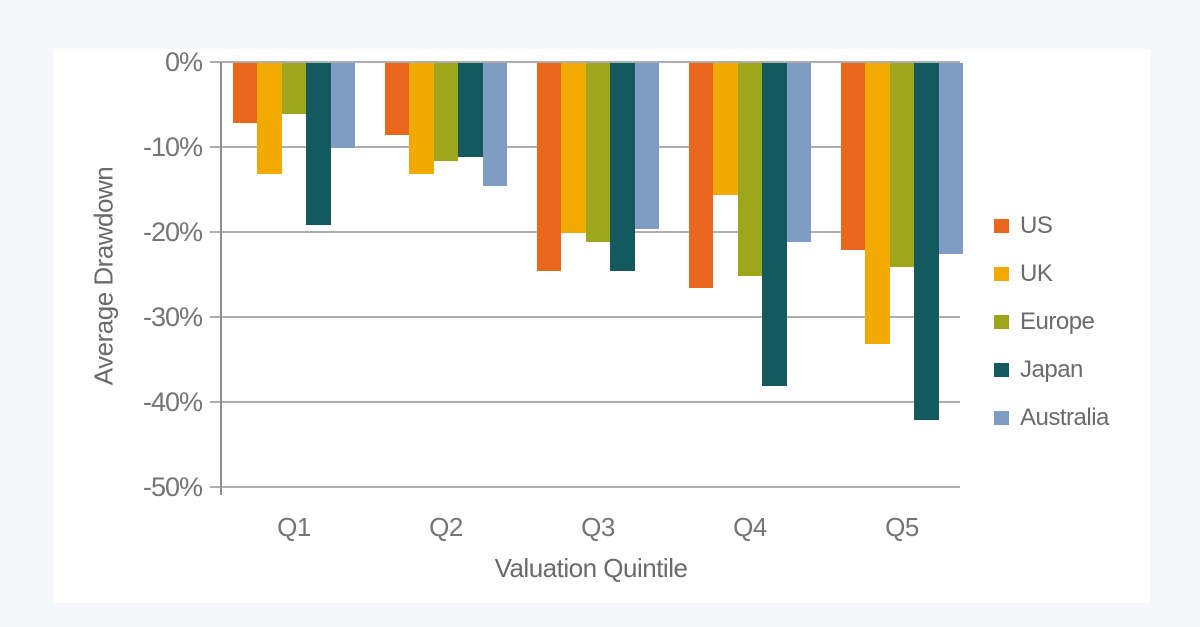 Image resolution: width=1200 pixels, height=627 pixels. Describe the element at coordinates (622, 167) in the screenshot. I see `bar-japan-q3` at that location.